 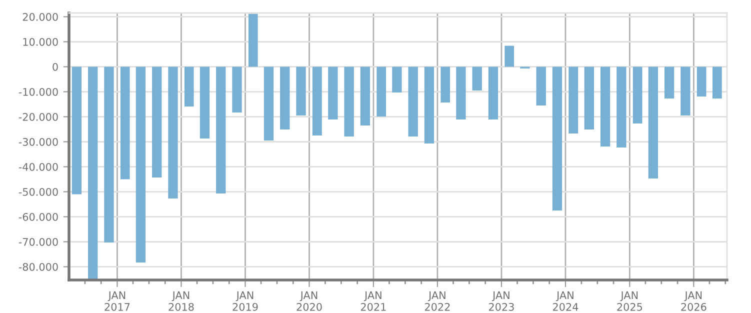 I want to click on y-tick-label: -30.000, so click(x=38, y=142).